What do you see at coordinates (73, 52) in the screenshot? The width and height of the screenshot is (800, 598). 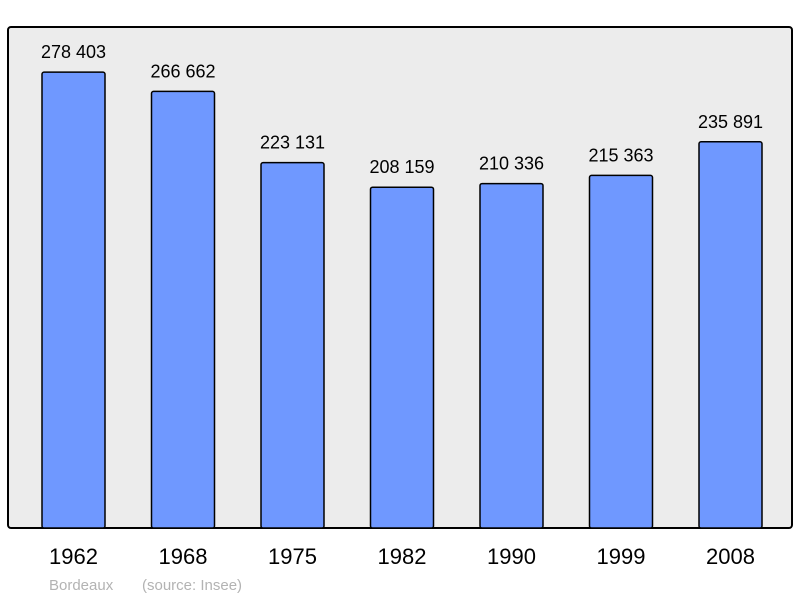 I see `data-label-1962: 278 403` at bounding box center [73, 52].